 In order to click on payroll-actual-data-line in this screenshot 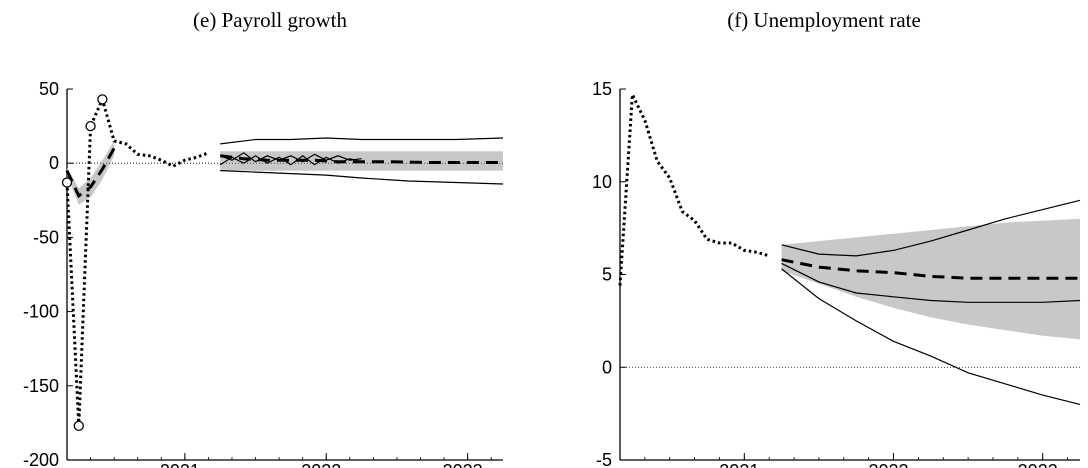, I will do `click(137, 260)`.